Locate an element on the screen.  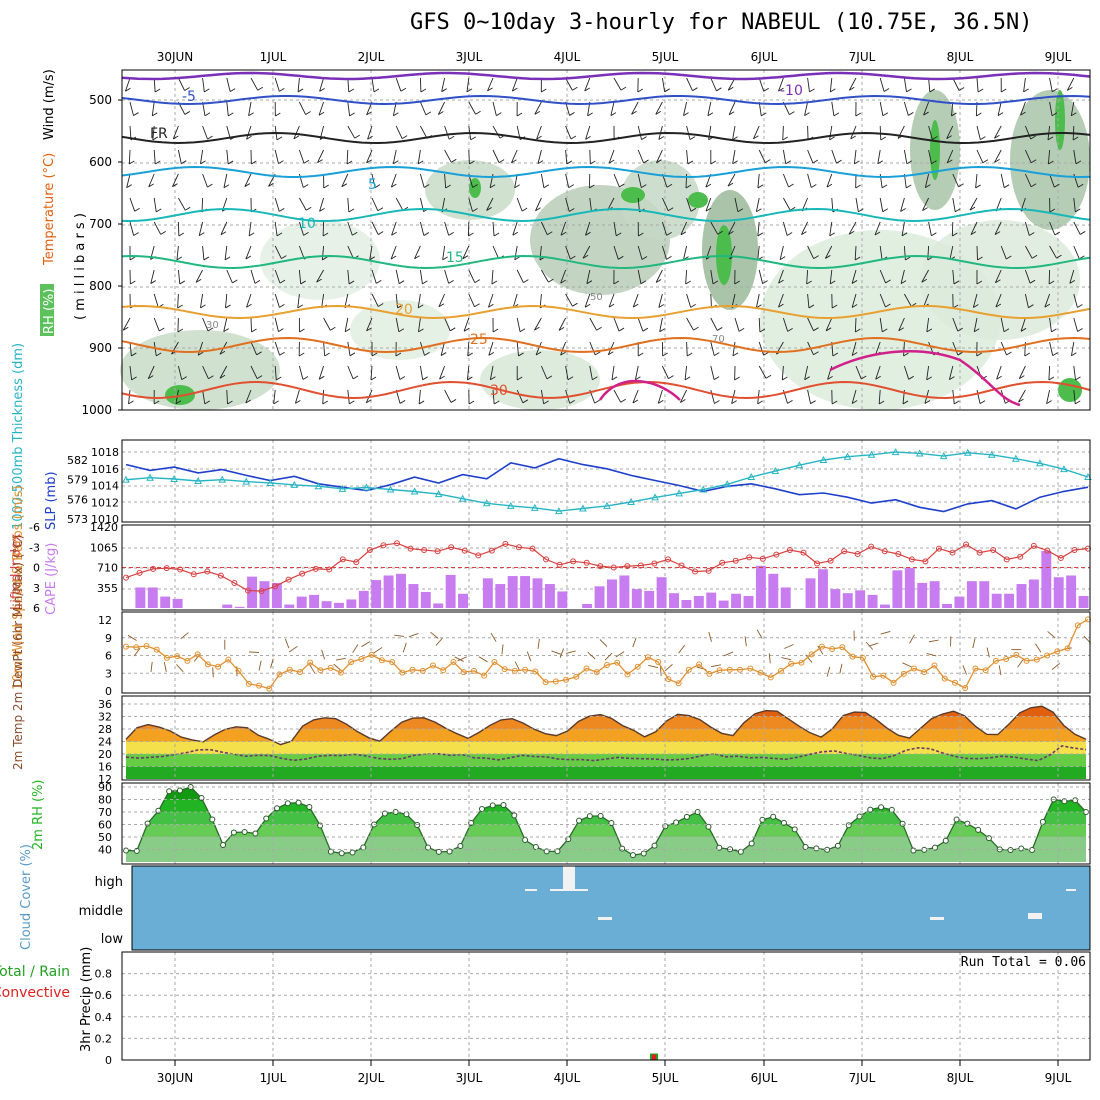
isotherm-label: -5 is located at coordinates (189, 97).